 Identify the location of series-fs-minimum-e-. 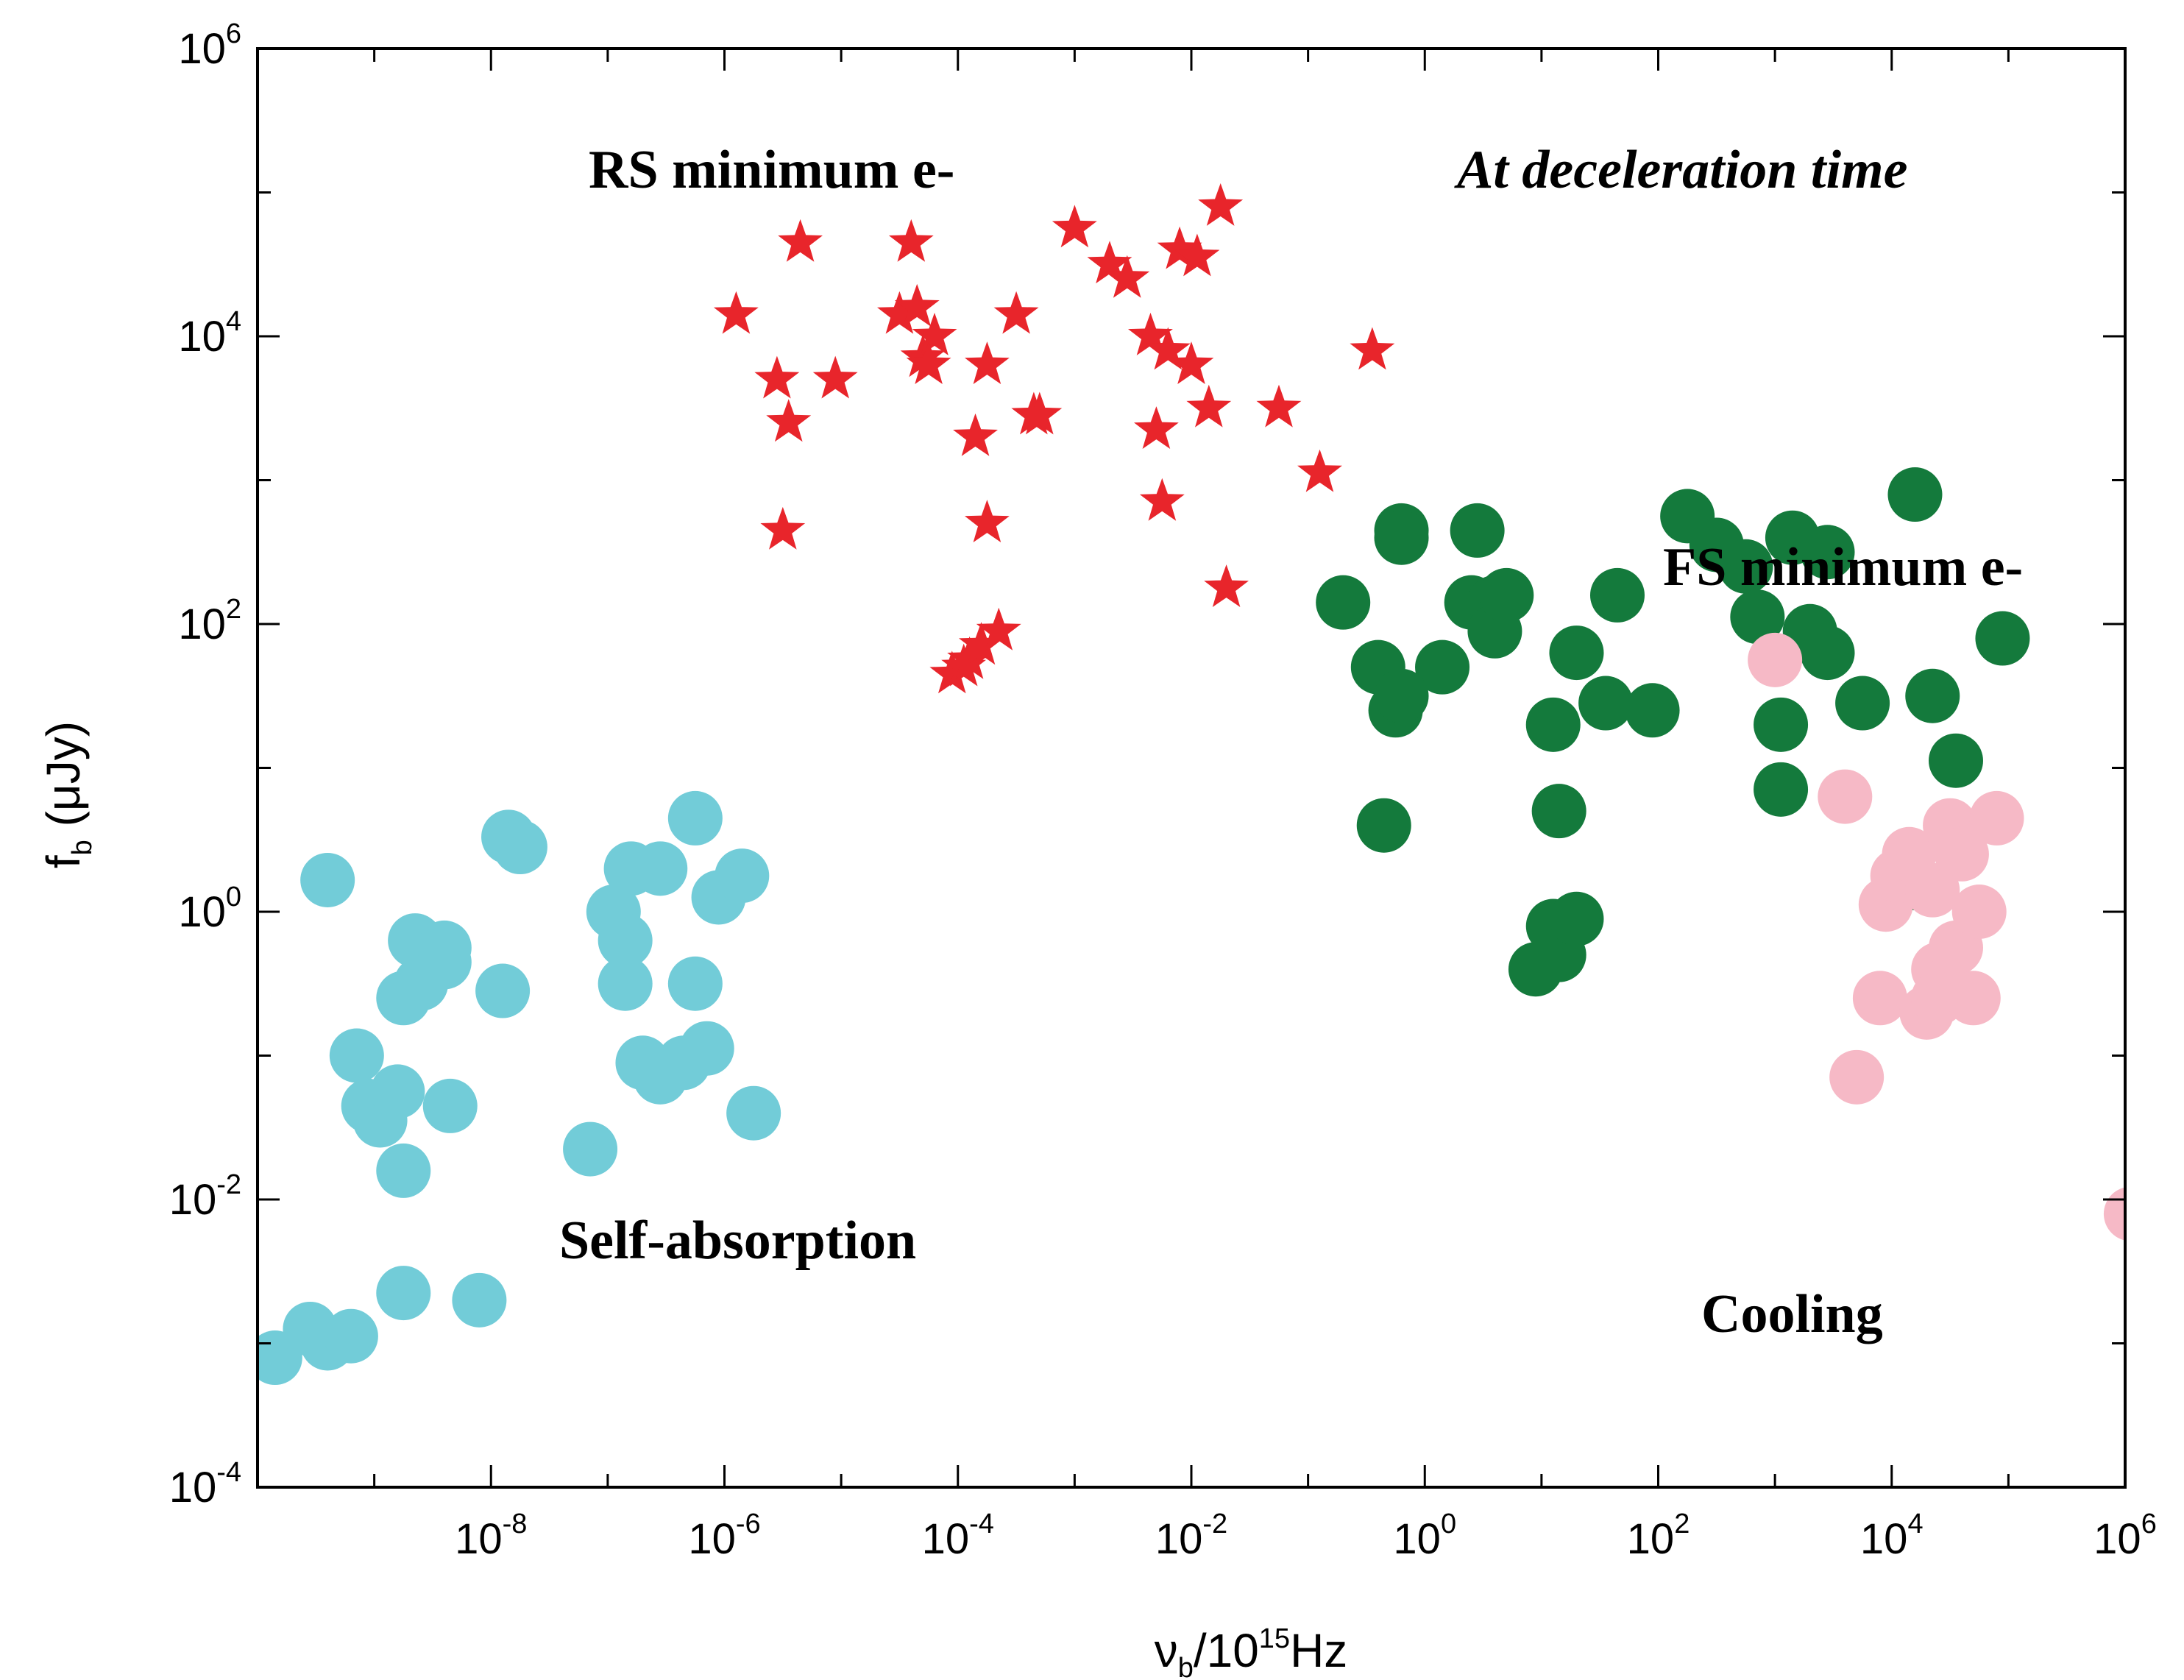
(1673, 732).